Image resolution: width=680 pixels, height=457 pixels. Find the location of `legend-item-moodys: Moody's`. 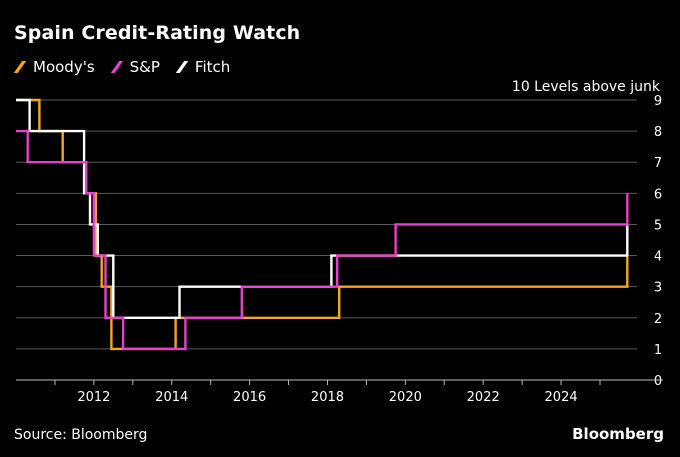

legend-item-moodys: Moody's is located at coordinates (54, 67).